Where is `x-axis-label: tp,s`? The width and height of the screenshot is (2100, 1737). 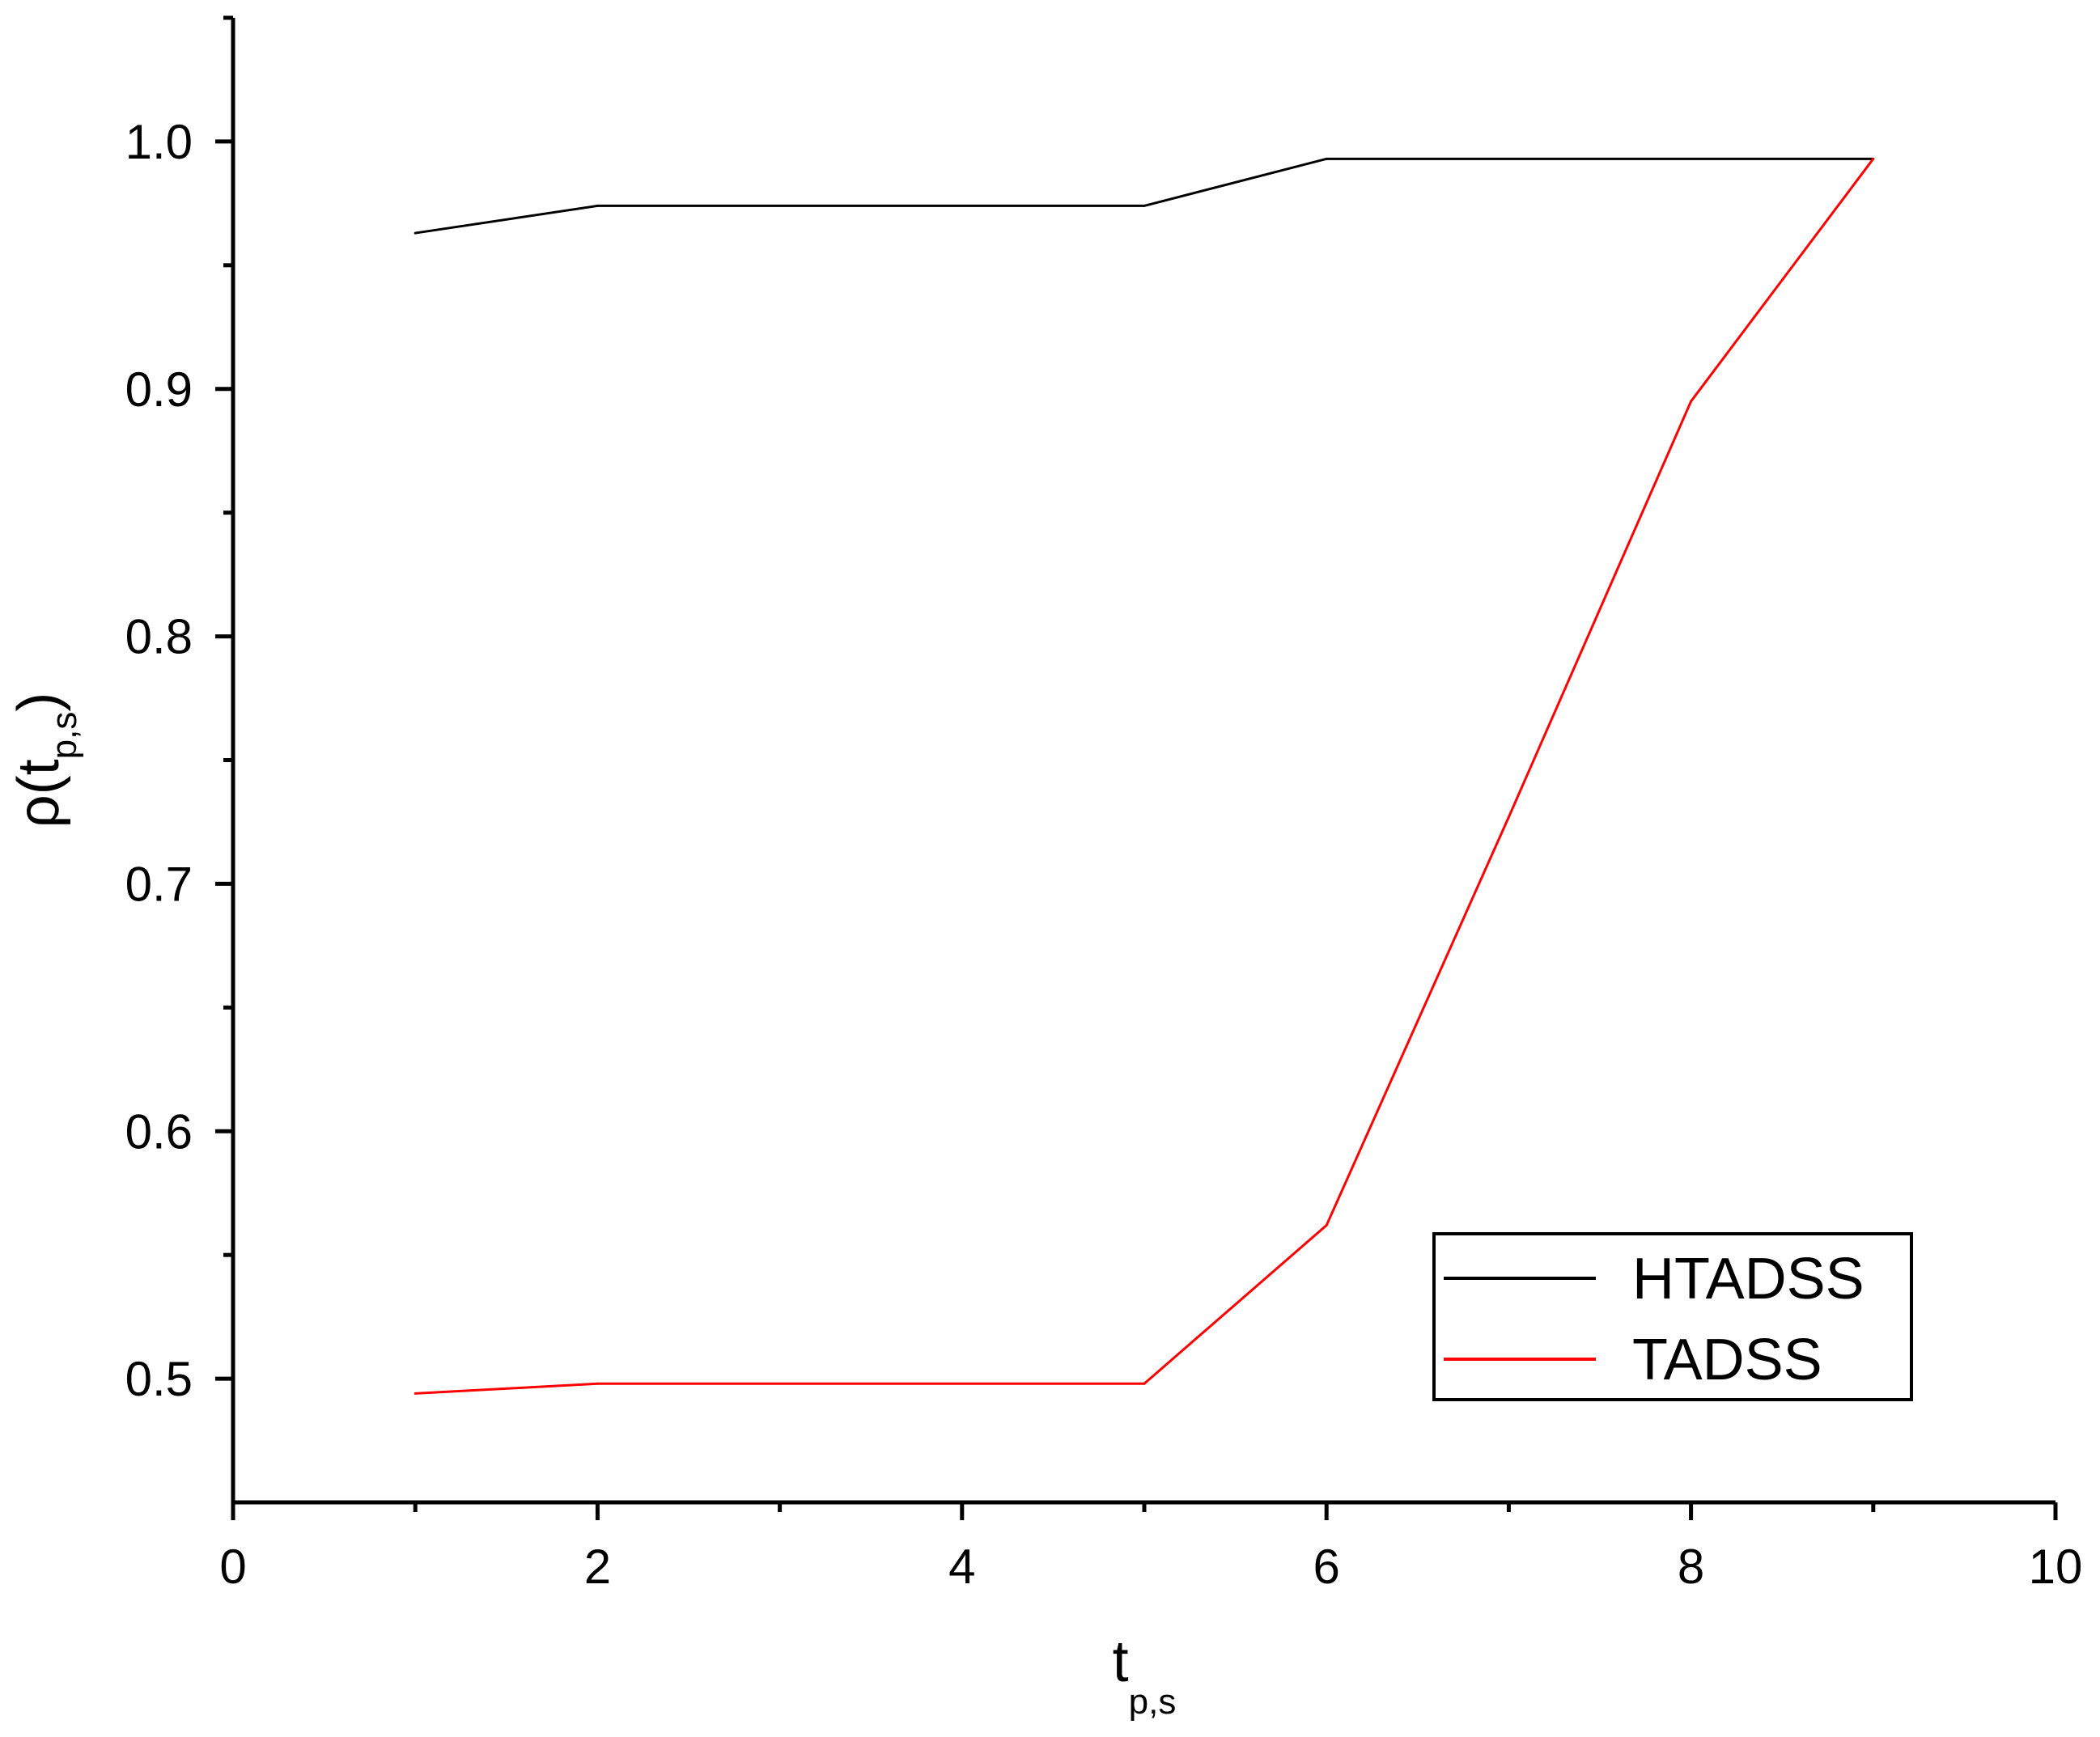 x-axis-label: tp,s is located at coordinates (1145, 1676).